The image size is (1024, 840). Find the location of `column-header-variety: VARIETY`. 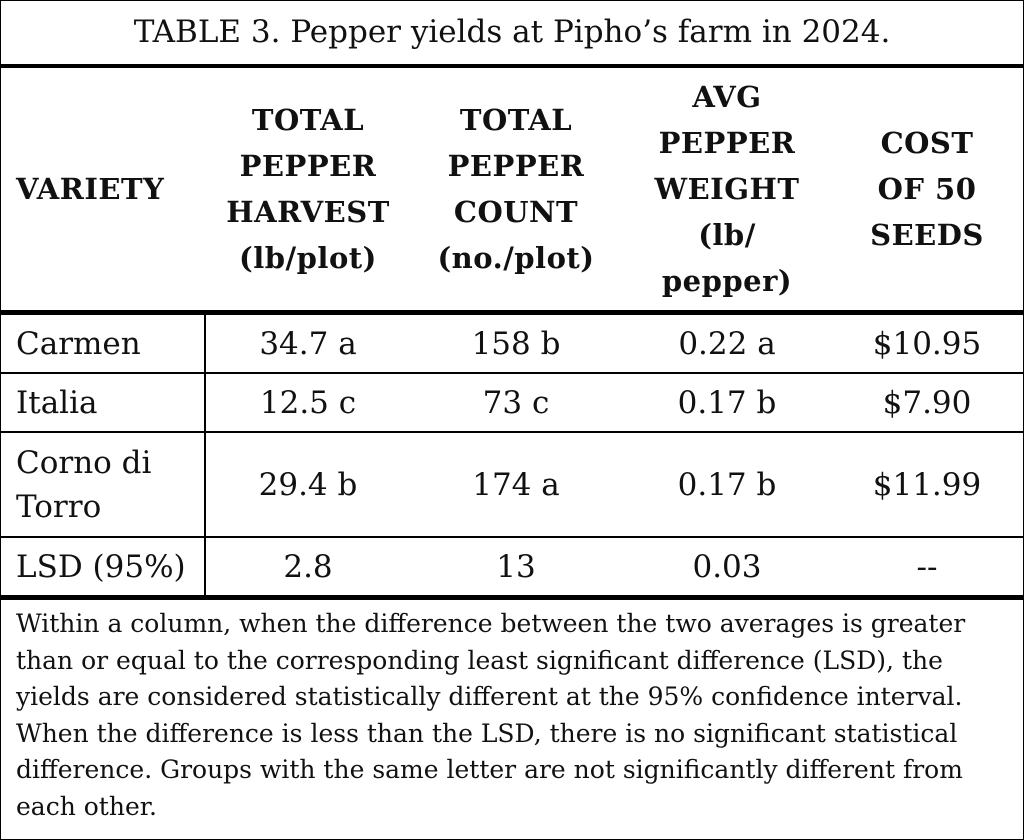

column-header-variety: VARIETY is located at coordinates (90, 189).